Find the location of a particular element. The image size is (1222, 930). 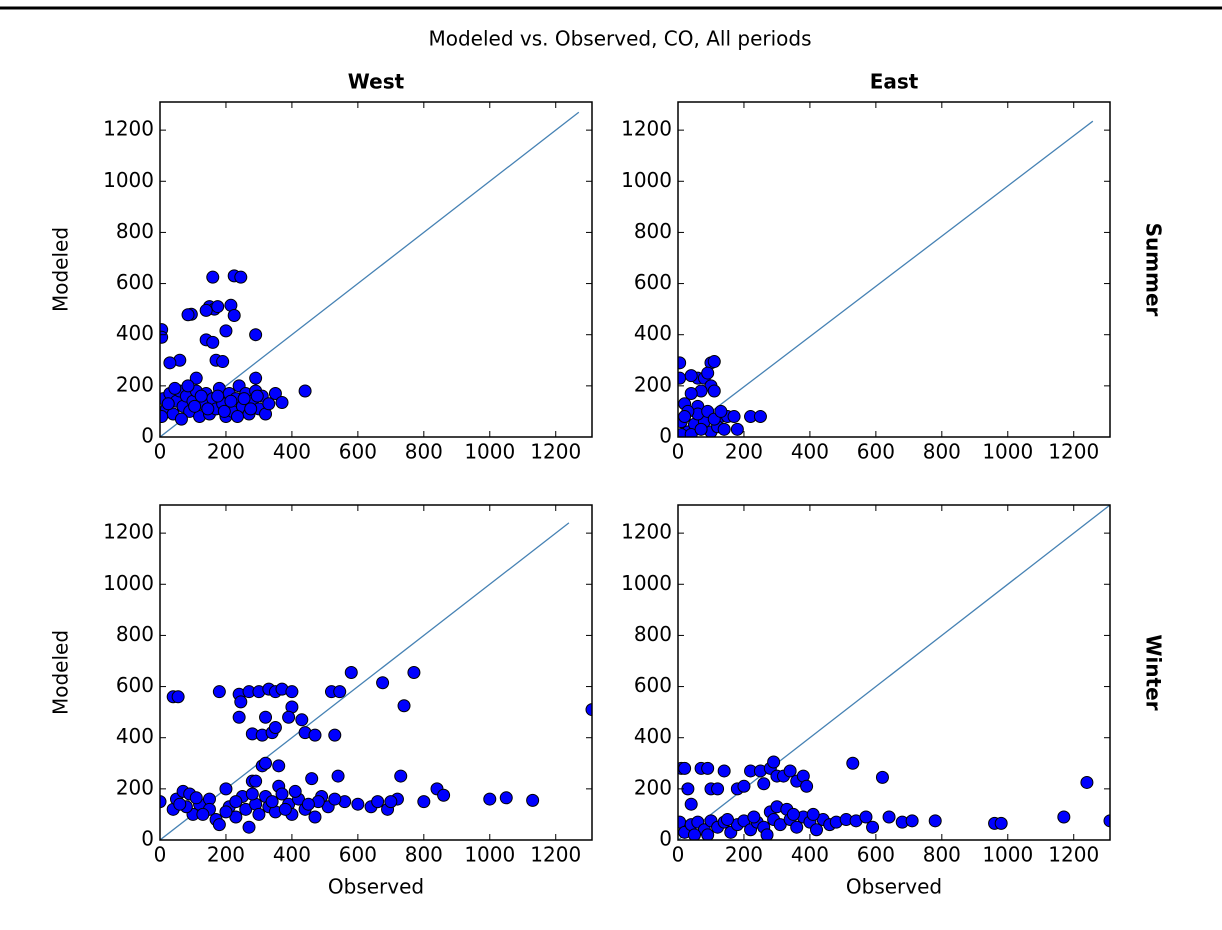

y-tick-label: 1200 is located at coordinates (646, 129).